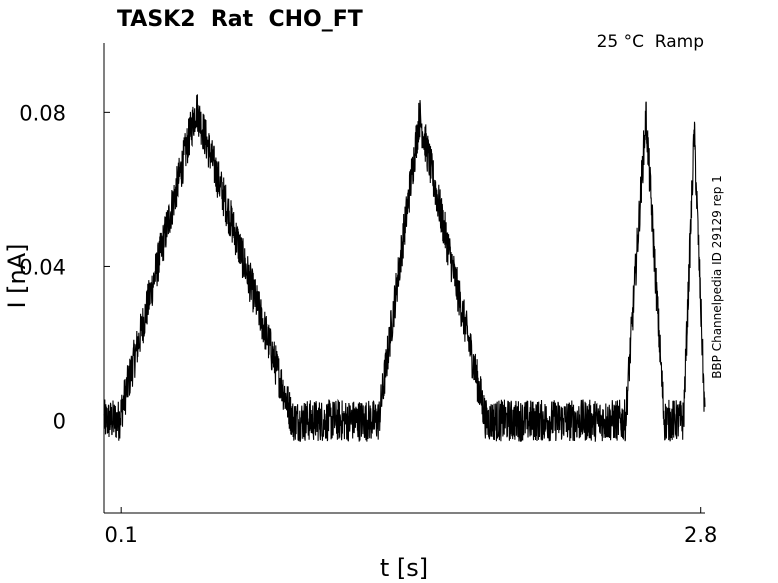 Image resolution: width=778 pixels, height=583 pixels. I want to click on y-axis-label: I [nA], so click(17, 275).